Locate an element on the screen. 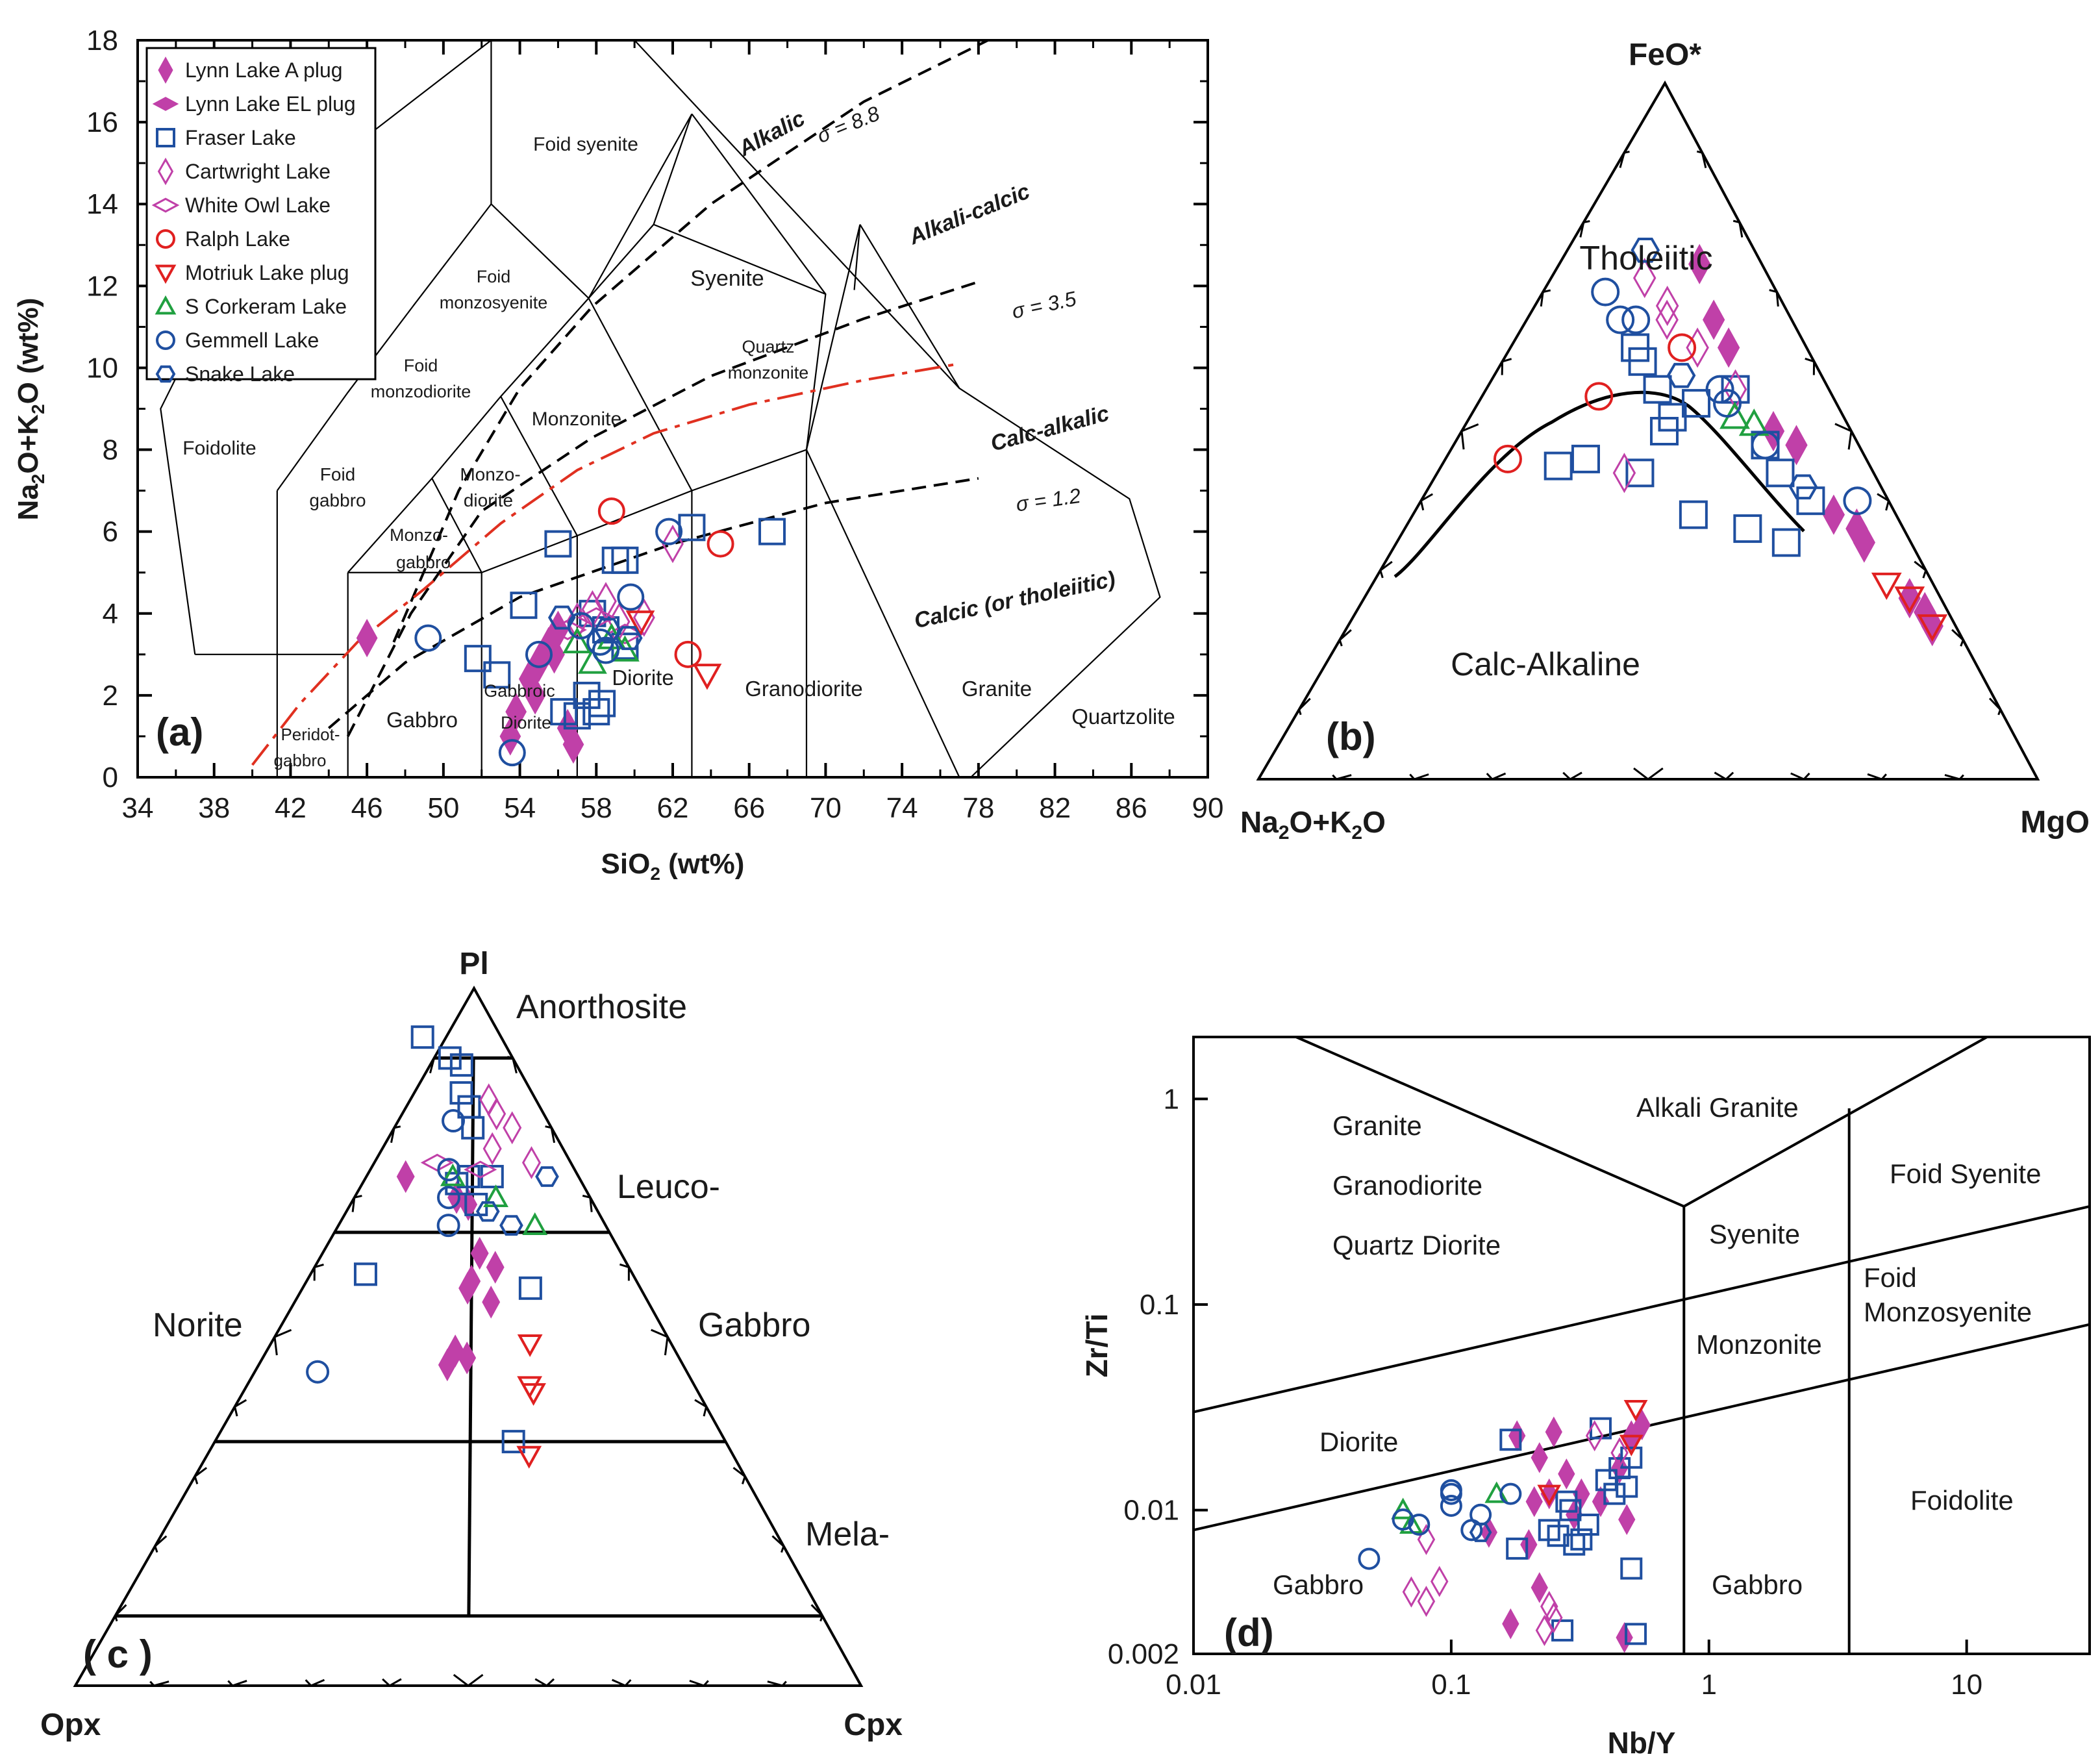 This screenshot has height=1761, width=2100. d-xtick-label-0.1: 0.1 is located at coordinates (1451, 1685).